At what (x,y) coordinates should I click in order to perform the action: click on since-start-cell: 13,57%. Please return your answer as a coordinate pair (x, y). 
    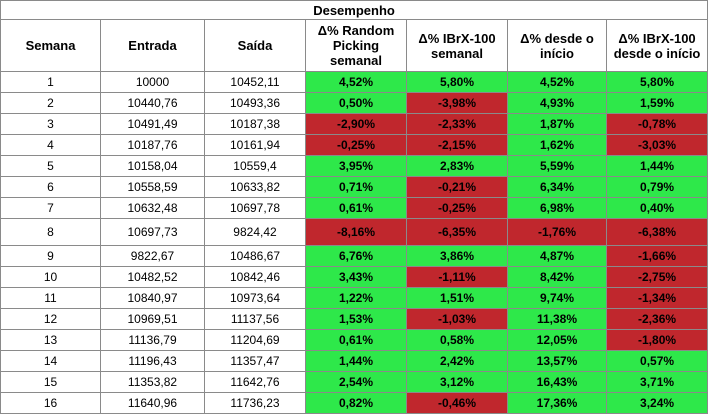
    Looking at the image, I should click on (557, 361).